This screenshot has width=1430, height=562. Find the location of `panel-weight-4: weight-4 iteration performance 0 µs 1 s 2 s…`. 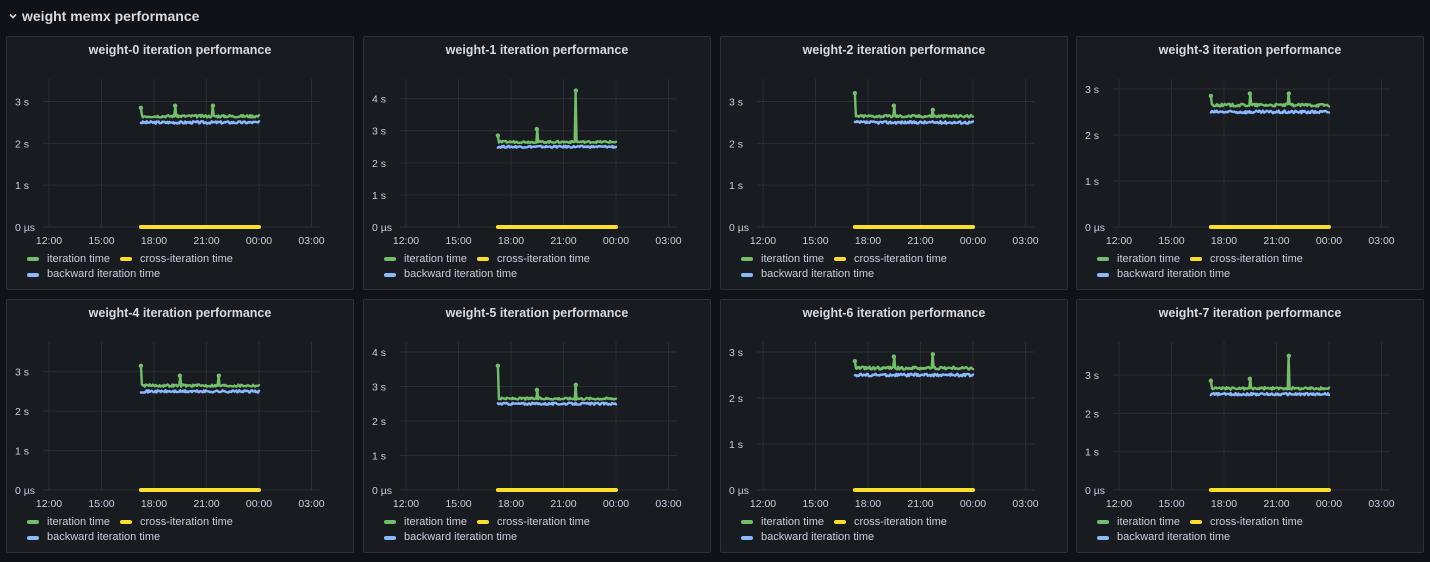

panel-weight-4: weight-4 iteration performance 0 µs 1 s 2 s… is located at coordinates (180, 426).